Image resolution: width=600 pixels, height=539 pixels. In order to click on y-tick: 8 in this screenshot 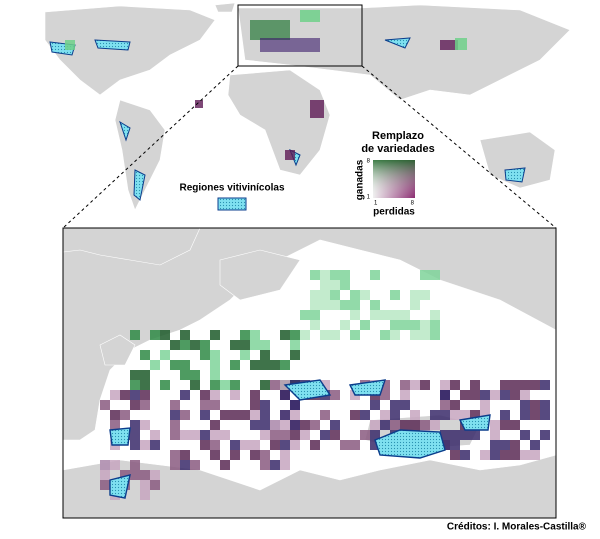, I will do `click(369, 162)`.